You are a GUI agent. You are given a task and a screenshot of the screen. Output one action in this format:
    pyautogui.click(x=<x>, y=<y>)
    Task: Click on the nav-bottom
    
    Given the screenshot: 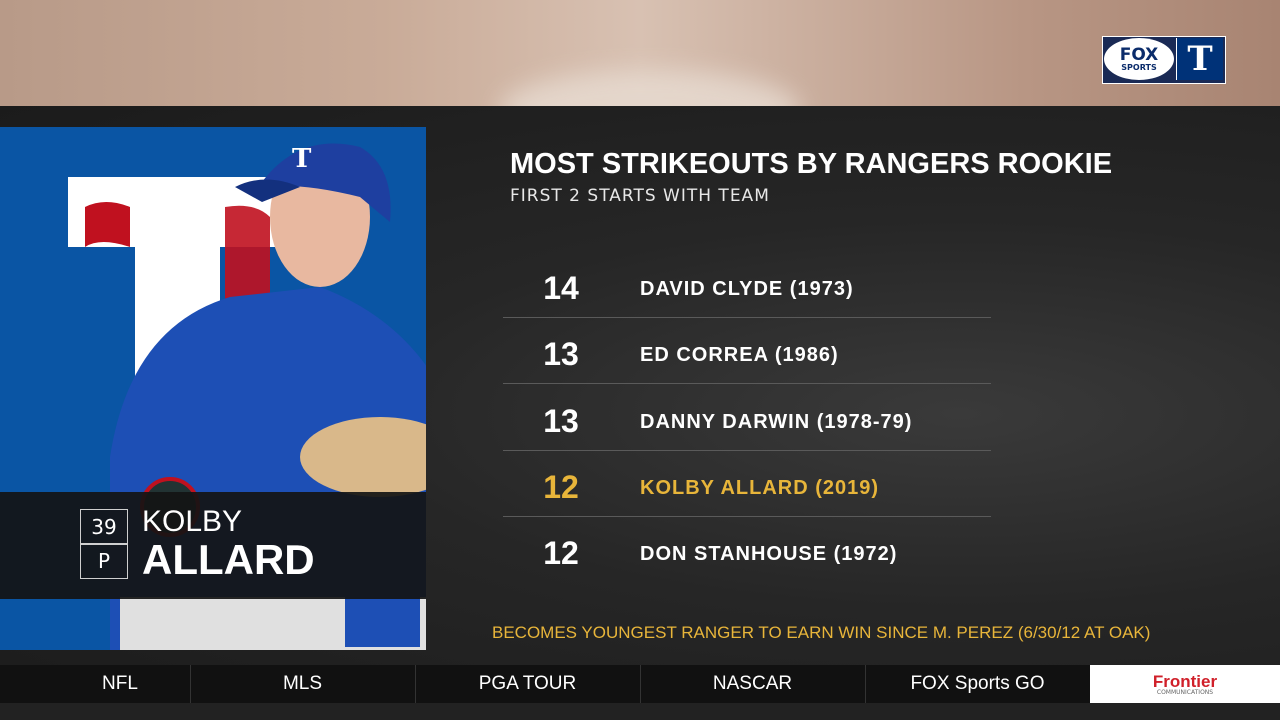 What is the action you would take?
    pyautogui.click(x=640, y=711)
    